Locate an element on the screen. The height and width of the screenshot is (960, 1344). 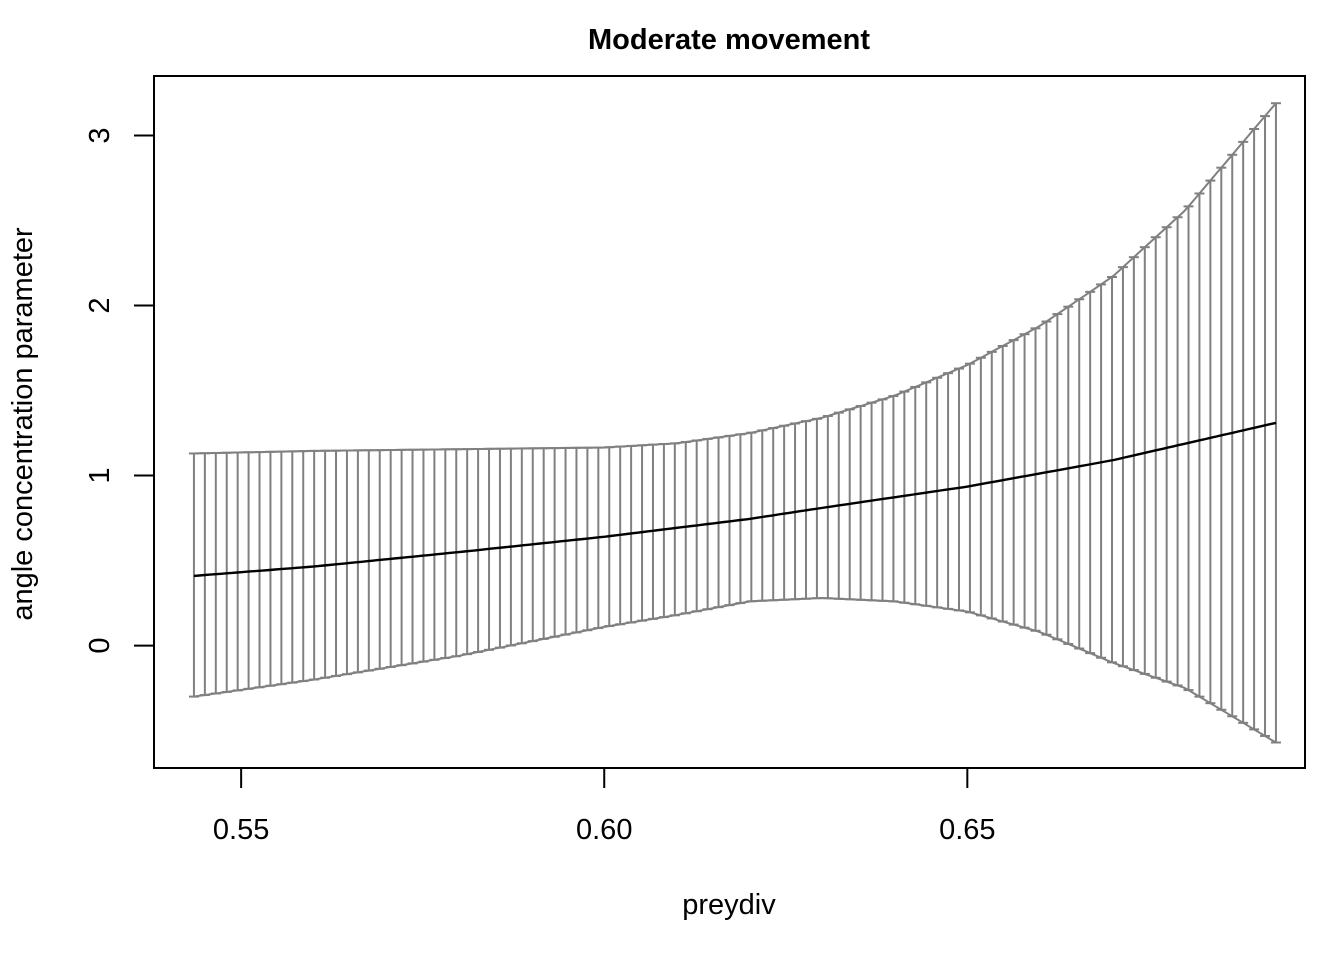
chart-title: Moderate movement is located at coordinates (729, 40).